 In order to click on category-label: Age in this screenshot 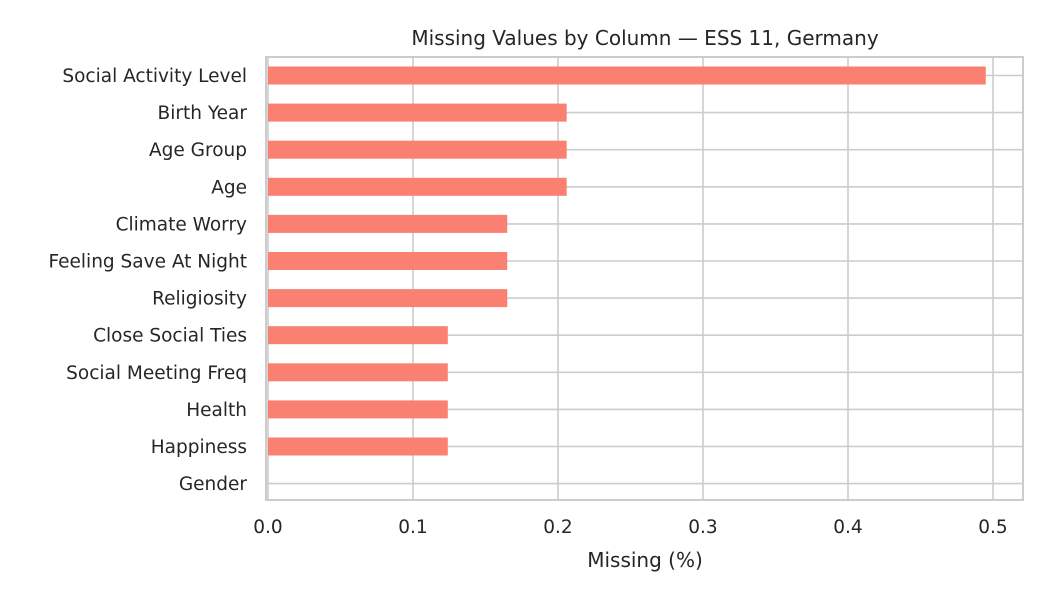, I will do `click(229, 187)`.